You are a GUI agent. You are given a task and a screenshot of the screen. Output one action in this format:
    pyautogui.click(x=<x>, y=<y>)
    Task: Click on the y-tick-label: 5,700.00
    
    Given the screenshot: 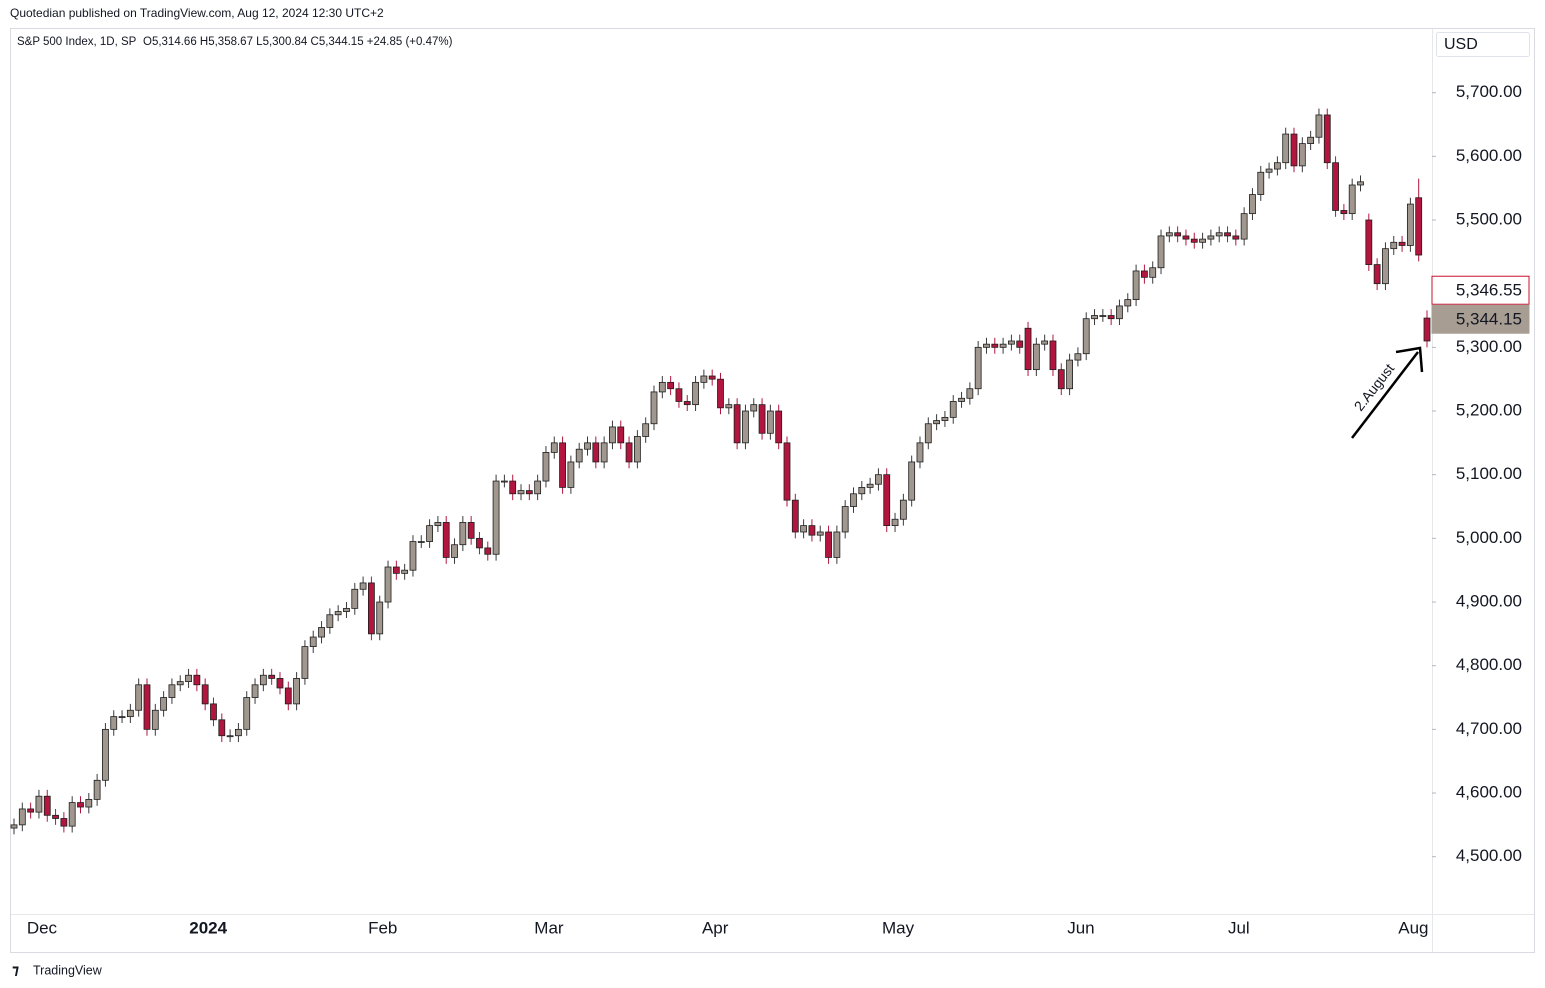 What is the action you would take?
    pyautogui.click(x=1489, y=91)
    